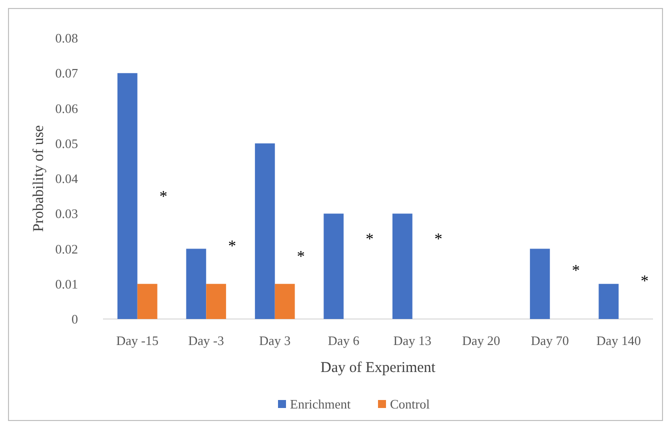 Image resolution: width=671 pixels, height=429 pixels. I want to click on x-tick-label: Day -15, so click(137, 340).